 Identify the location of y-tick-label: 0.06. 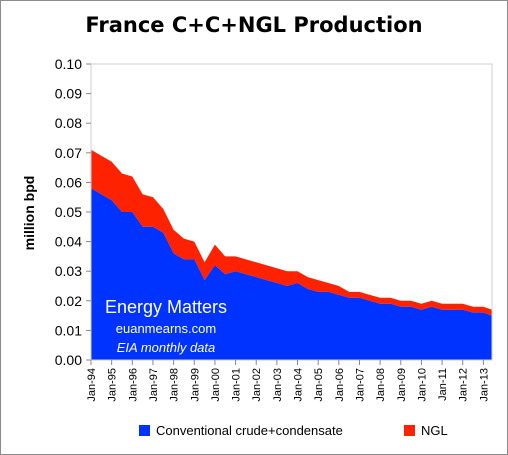
(68, 182).